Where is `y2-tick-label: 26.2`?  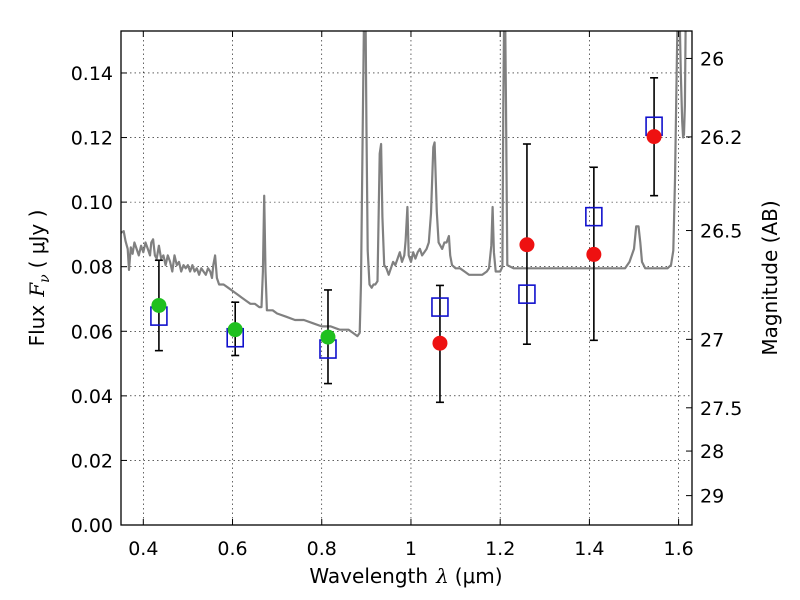
y2-tick-label: 26.2 is located at coordinates (721, 138).